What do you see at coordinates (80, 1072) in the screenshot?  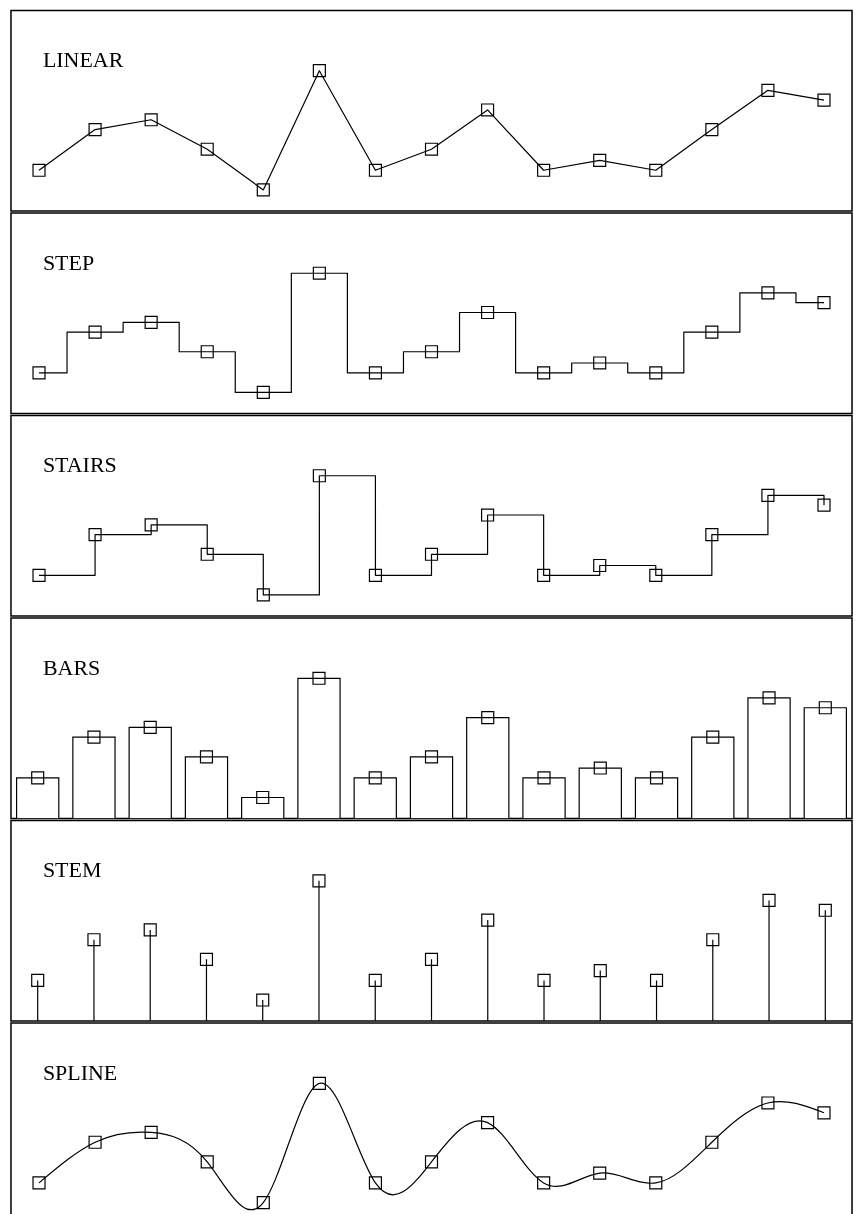 I see `chart-title: SPLINE` at bounding box center [80, 1072].